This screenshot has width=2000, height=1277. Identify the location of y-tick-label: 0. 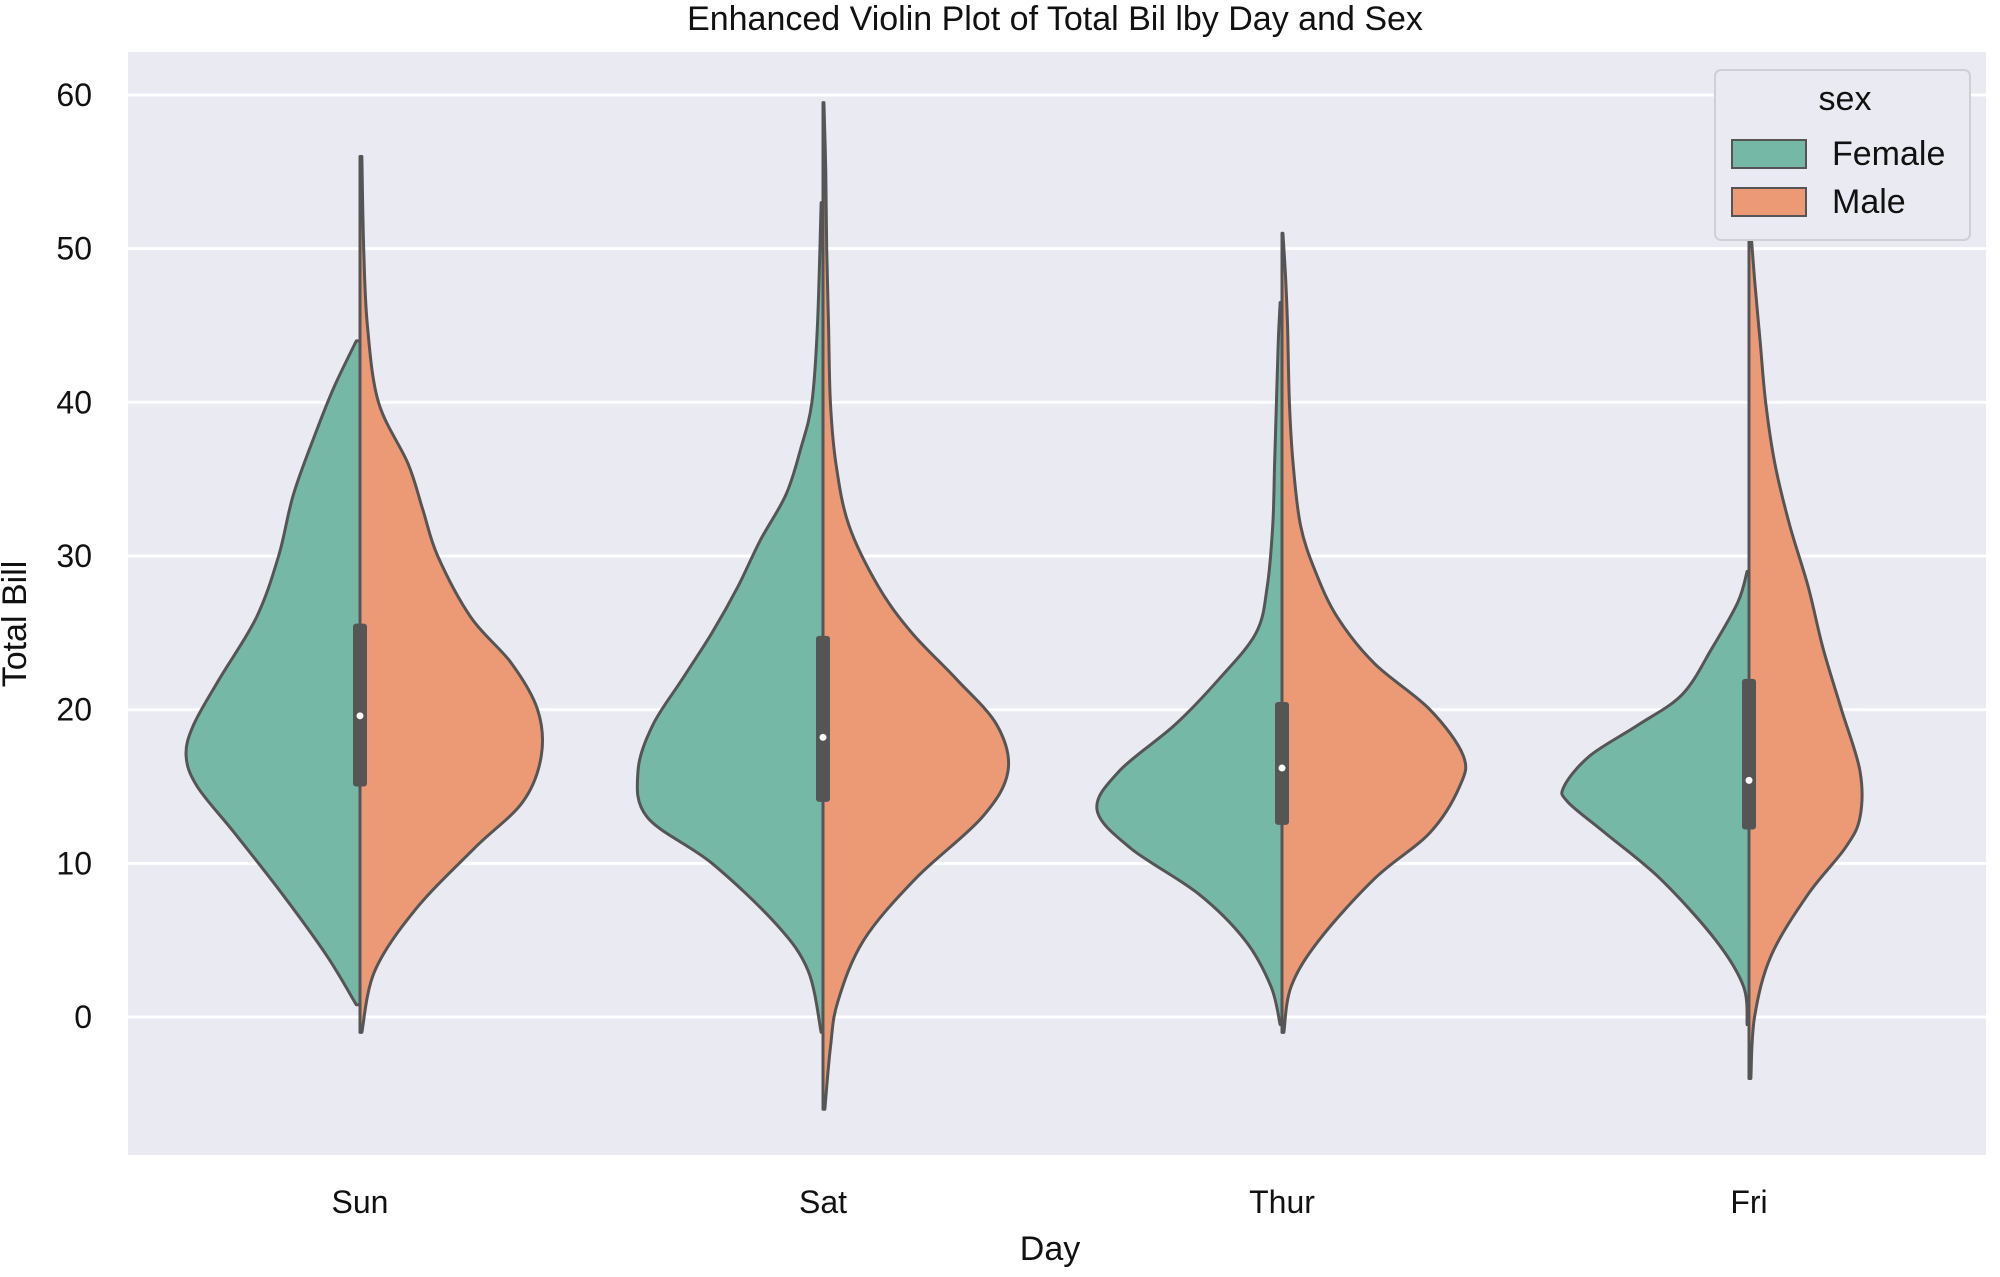
(83, 1017).